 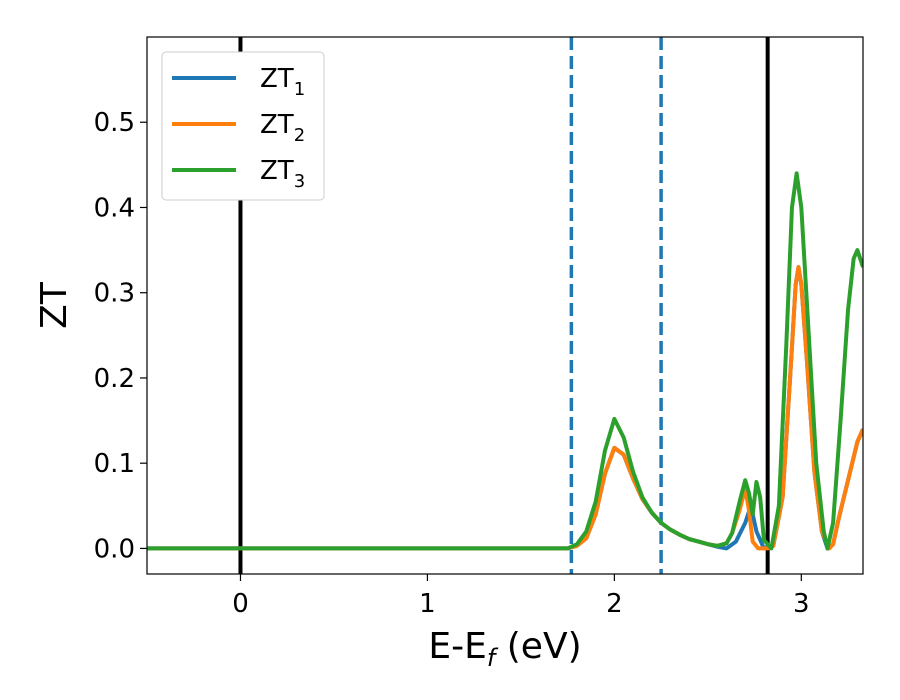 What do you see at coordinates (54, 305) in the screenshot?
I see `y-axis-label: ZT` at bounding box center [54, 305].